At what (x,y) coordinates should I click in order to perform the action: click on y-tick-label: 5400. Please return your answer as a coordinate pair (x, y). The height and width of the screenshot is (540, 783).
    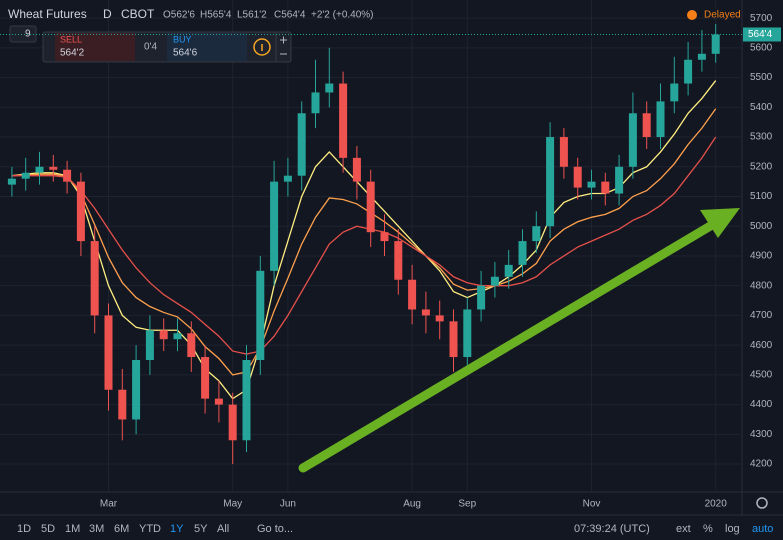
    Looking at the image, I should click on (761, 107).